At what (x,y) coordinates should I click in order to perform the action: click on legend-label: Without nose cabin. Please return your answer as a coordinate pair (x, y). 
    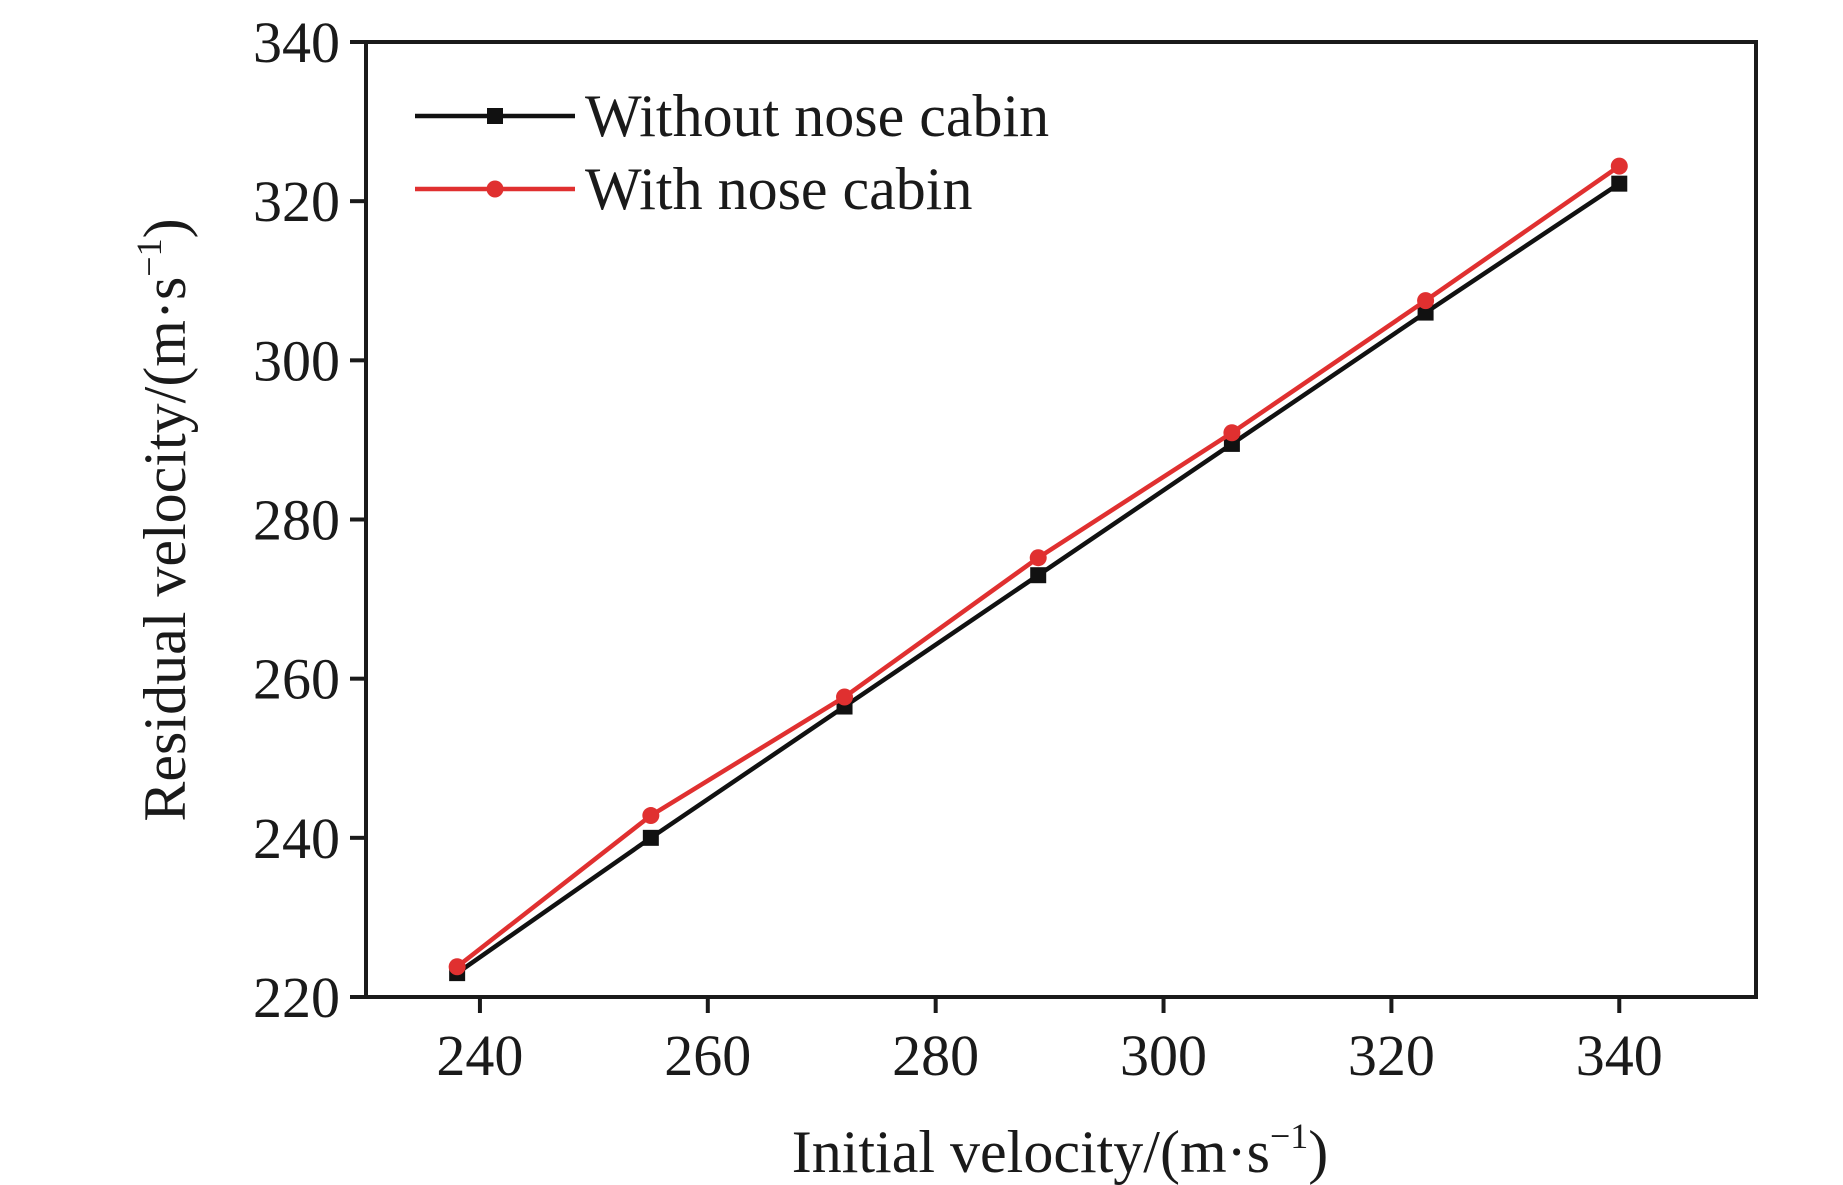
    Looking at the image, I should click on (817, 116).